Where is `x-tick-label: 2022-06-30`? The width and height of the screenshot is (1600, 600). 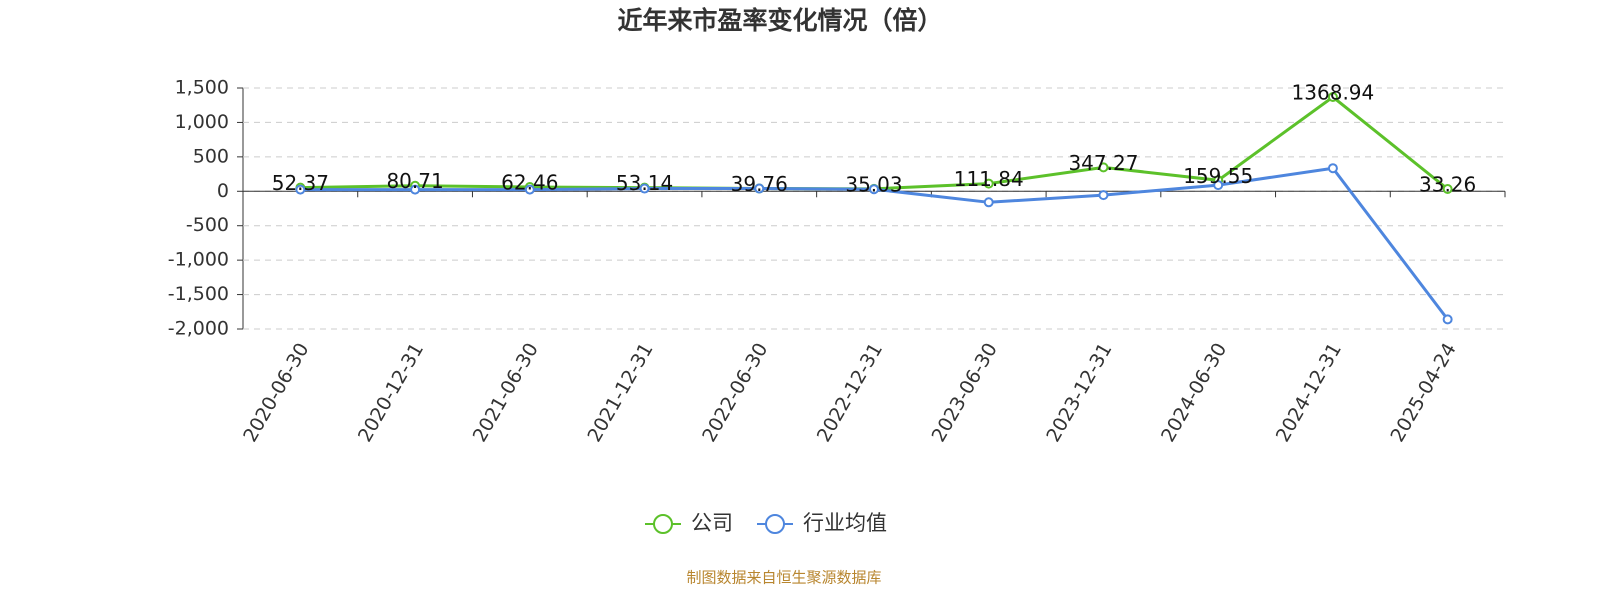
x-tick-label: 2022-06-30 is located at coordinates (735, 392).